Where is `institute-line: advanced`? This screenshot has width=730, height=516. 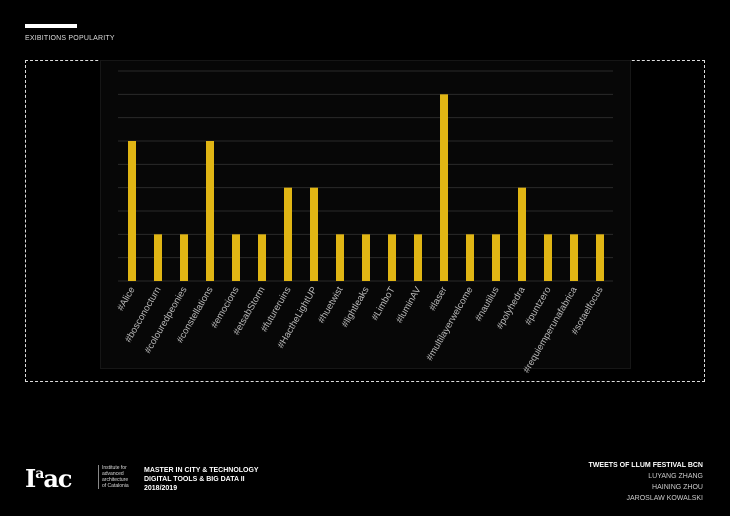 institute-line: advanced is located at coordinates (113, 474).